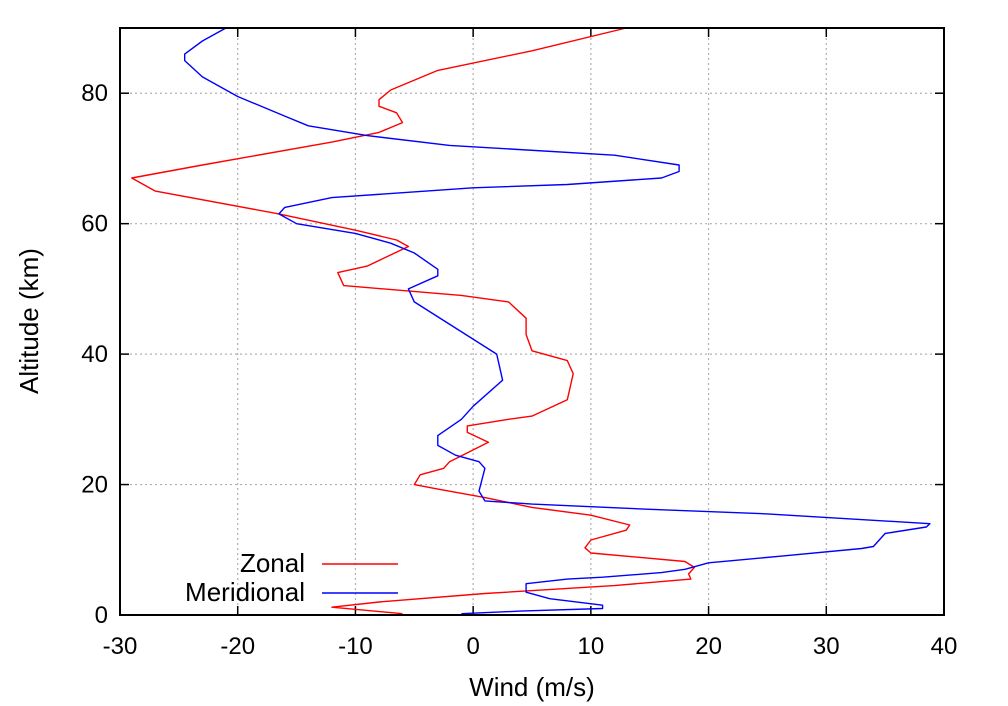 The height and width of the screenshot is (706, 1008). What do you see at coordinates (94, 224) in the screenshot?
I see `y-tick-label: 60` at bounding box center [94, 224].